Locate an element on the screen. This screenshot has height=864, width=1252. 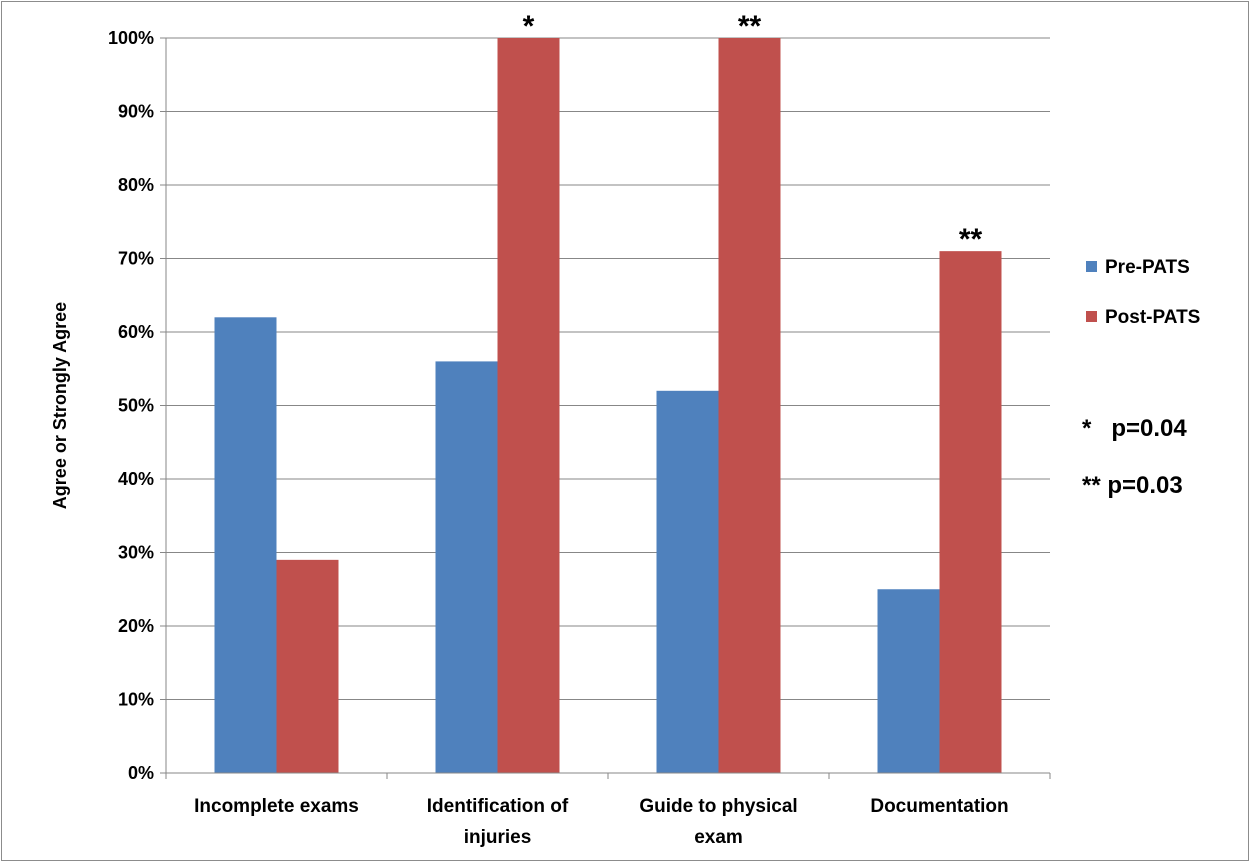
y-axis-label: Agree or Strongly Agree is located at coordinates (60, 405).